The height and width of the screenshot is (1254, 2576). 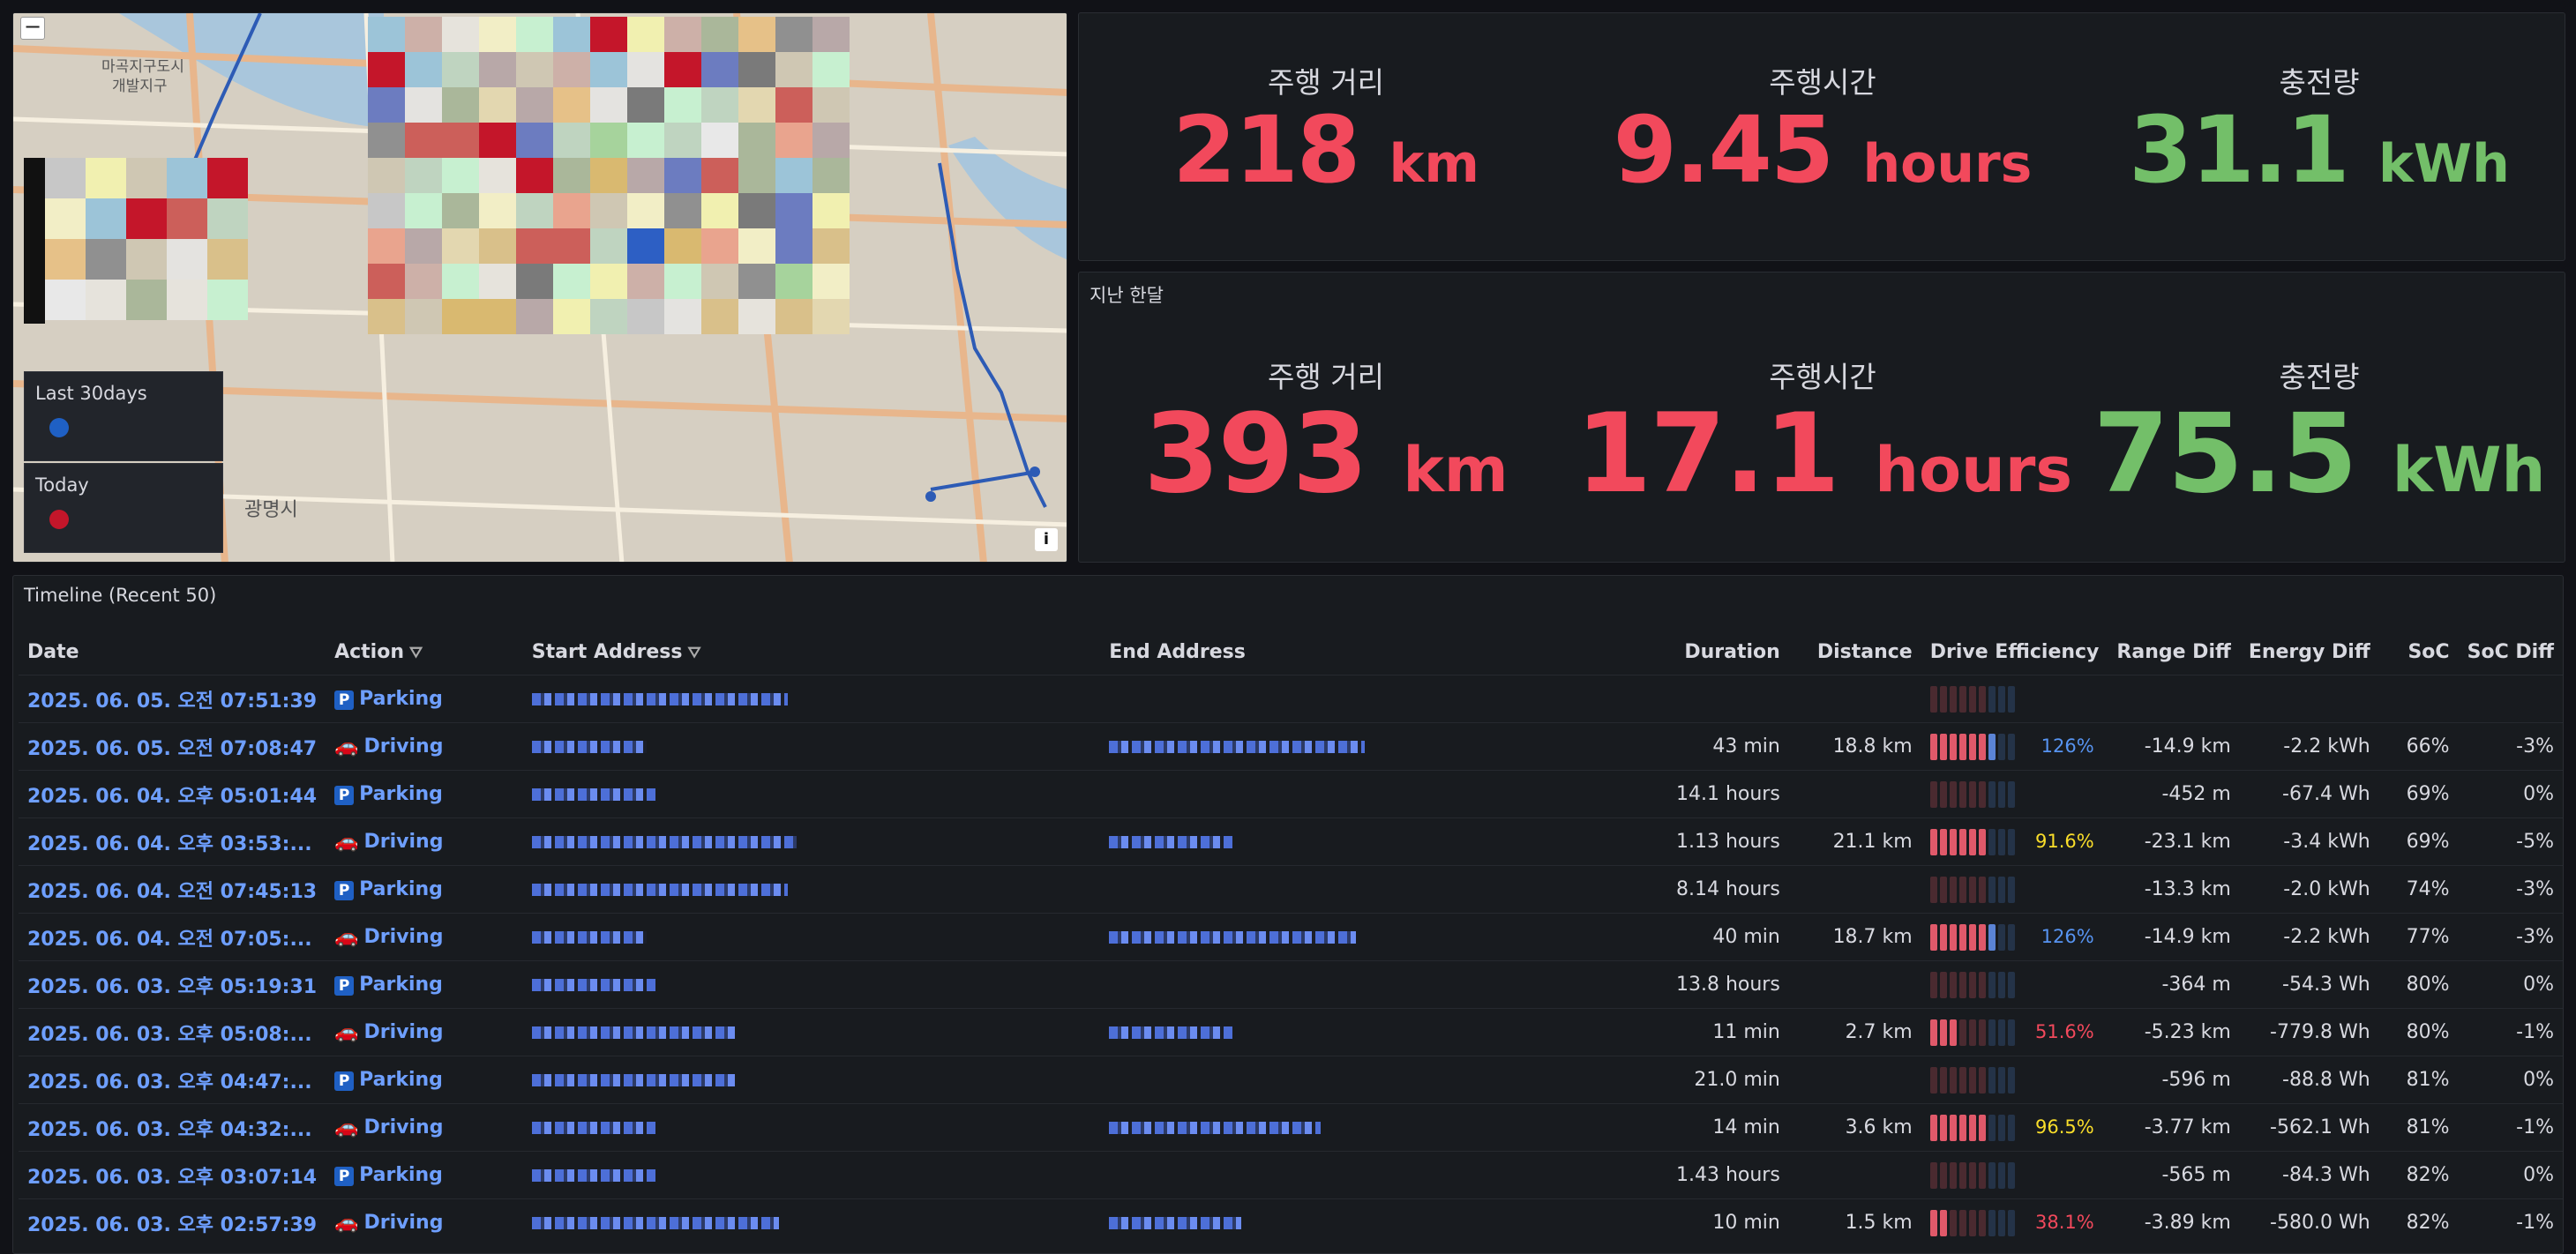 What do you see at coordinates (1865, 651) in the screenshot?
I see `column-header-distance: Distance` at bounding box center [1865, 651].